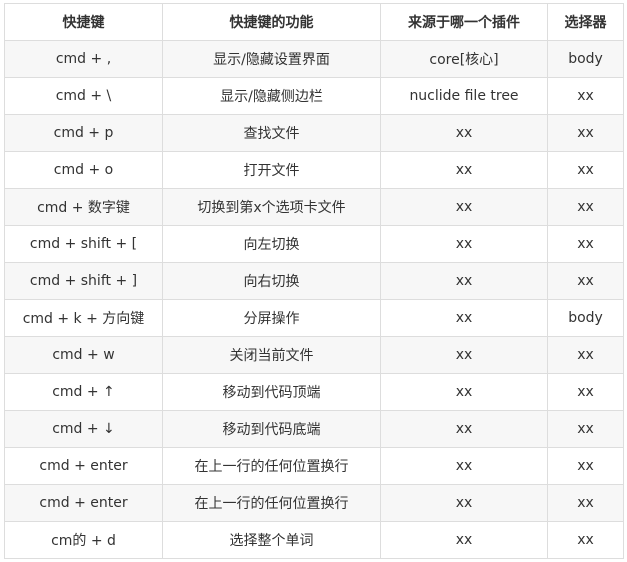  I want to click on cell-plugin-source: core[核心], so click(464, 59).